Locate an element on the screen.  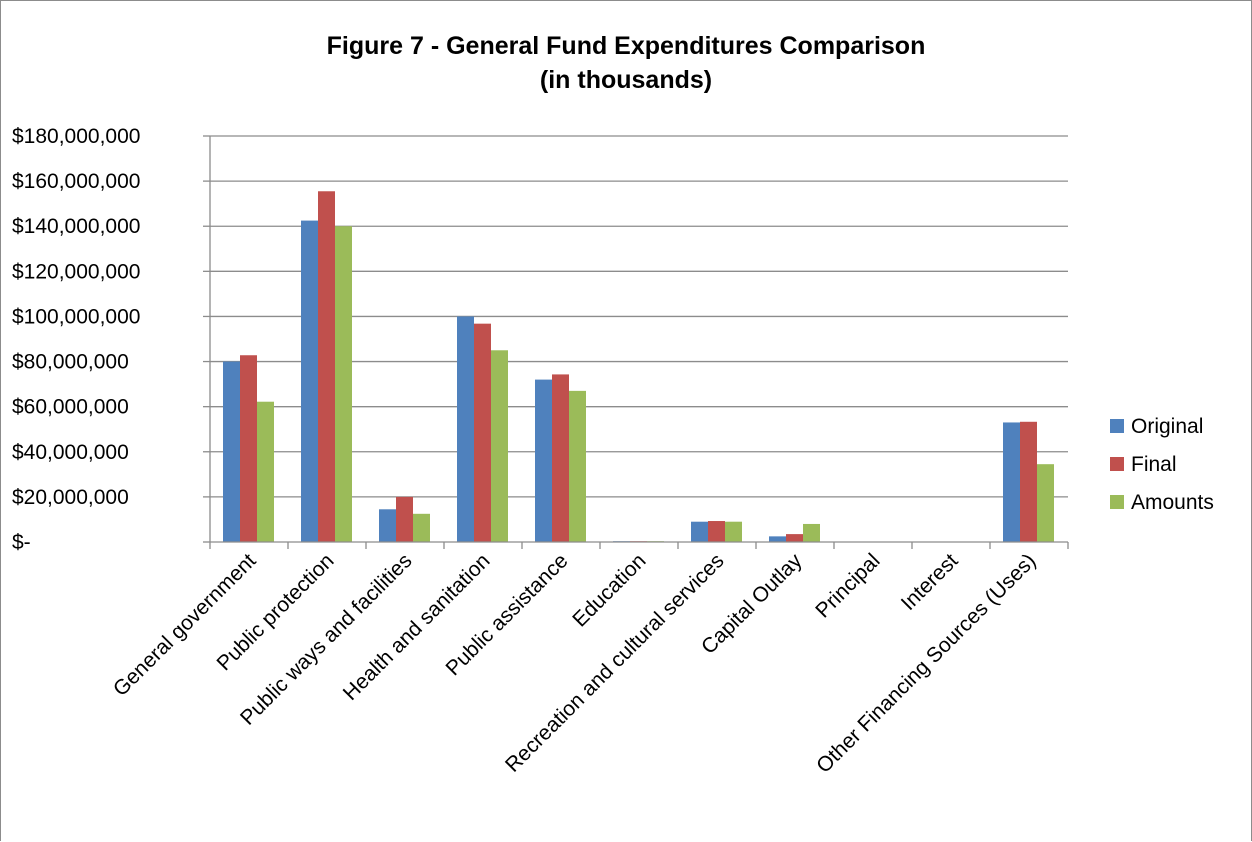
x-category-label: Education is located at coordinates (609, 590).